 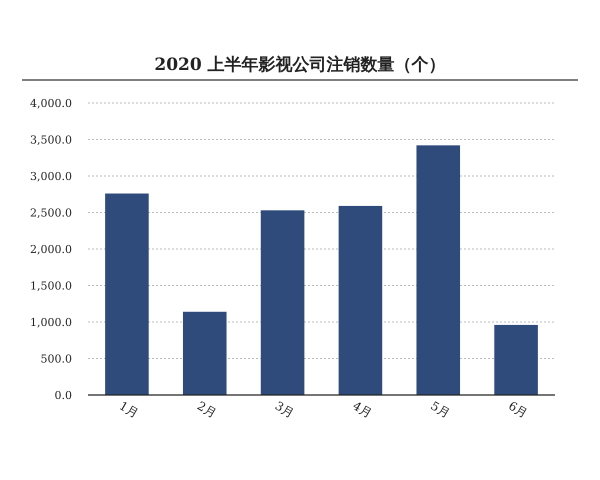 What do you see at coordinates (51, 176) in the screenshot?
I see `y-tick-label: 3,000.0` at bounding box center [51, 176].